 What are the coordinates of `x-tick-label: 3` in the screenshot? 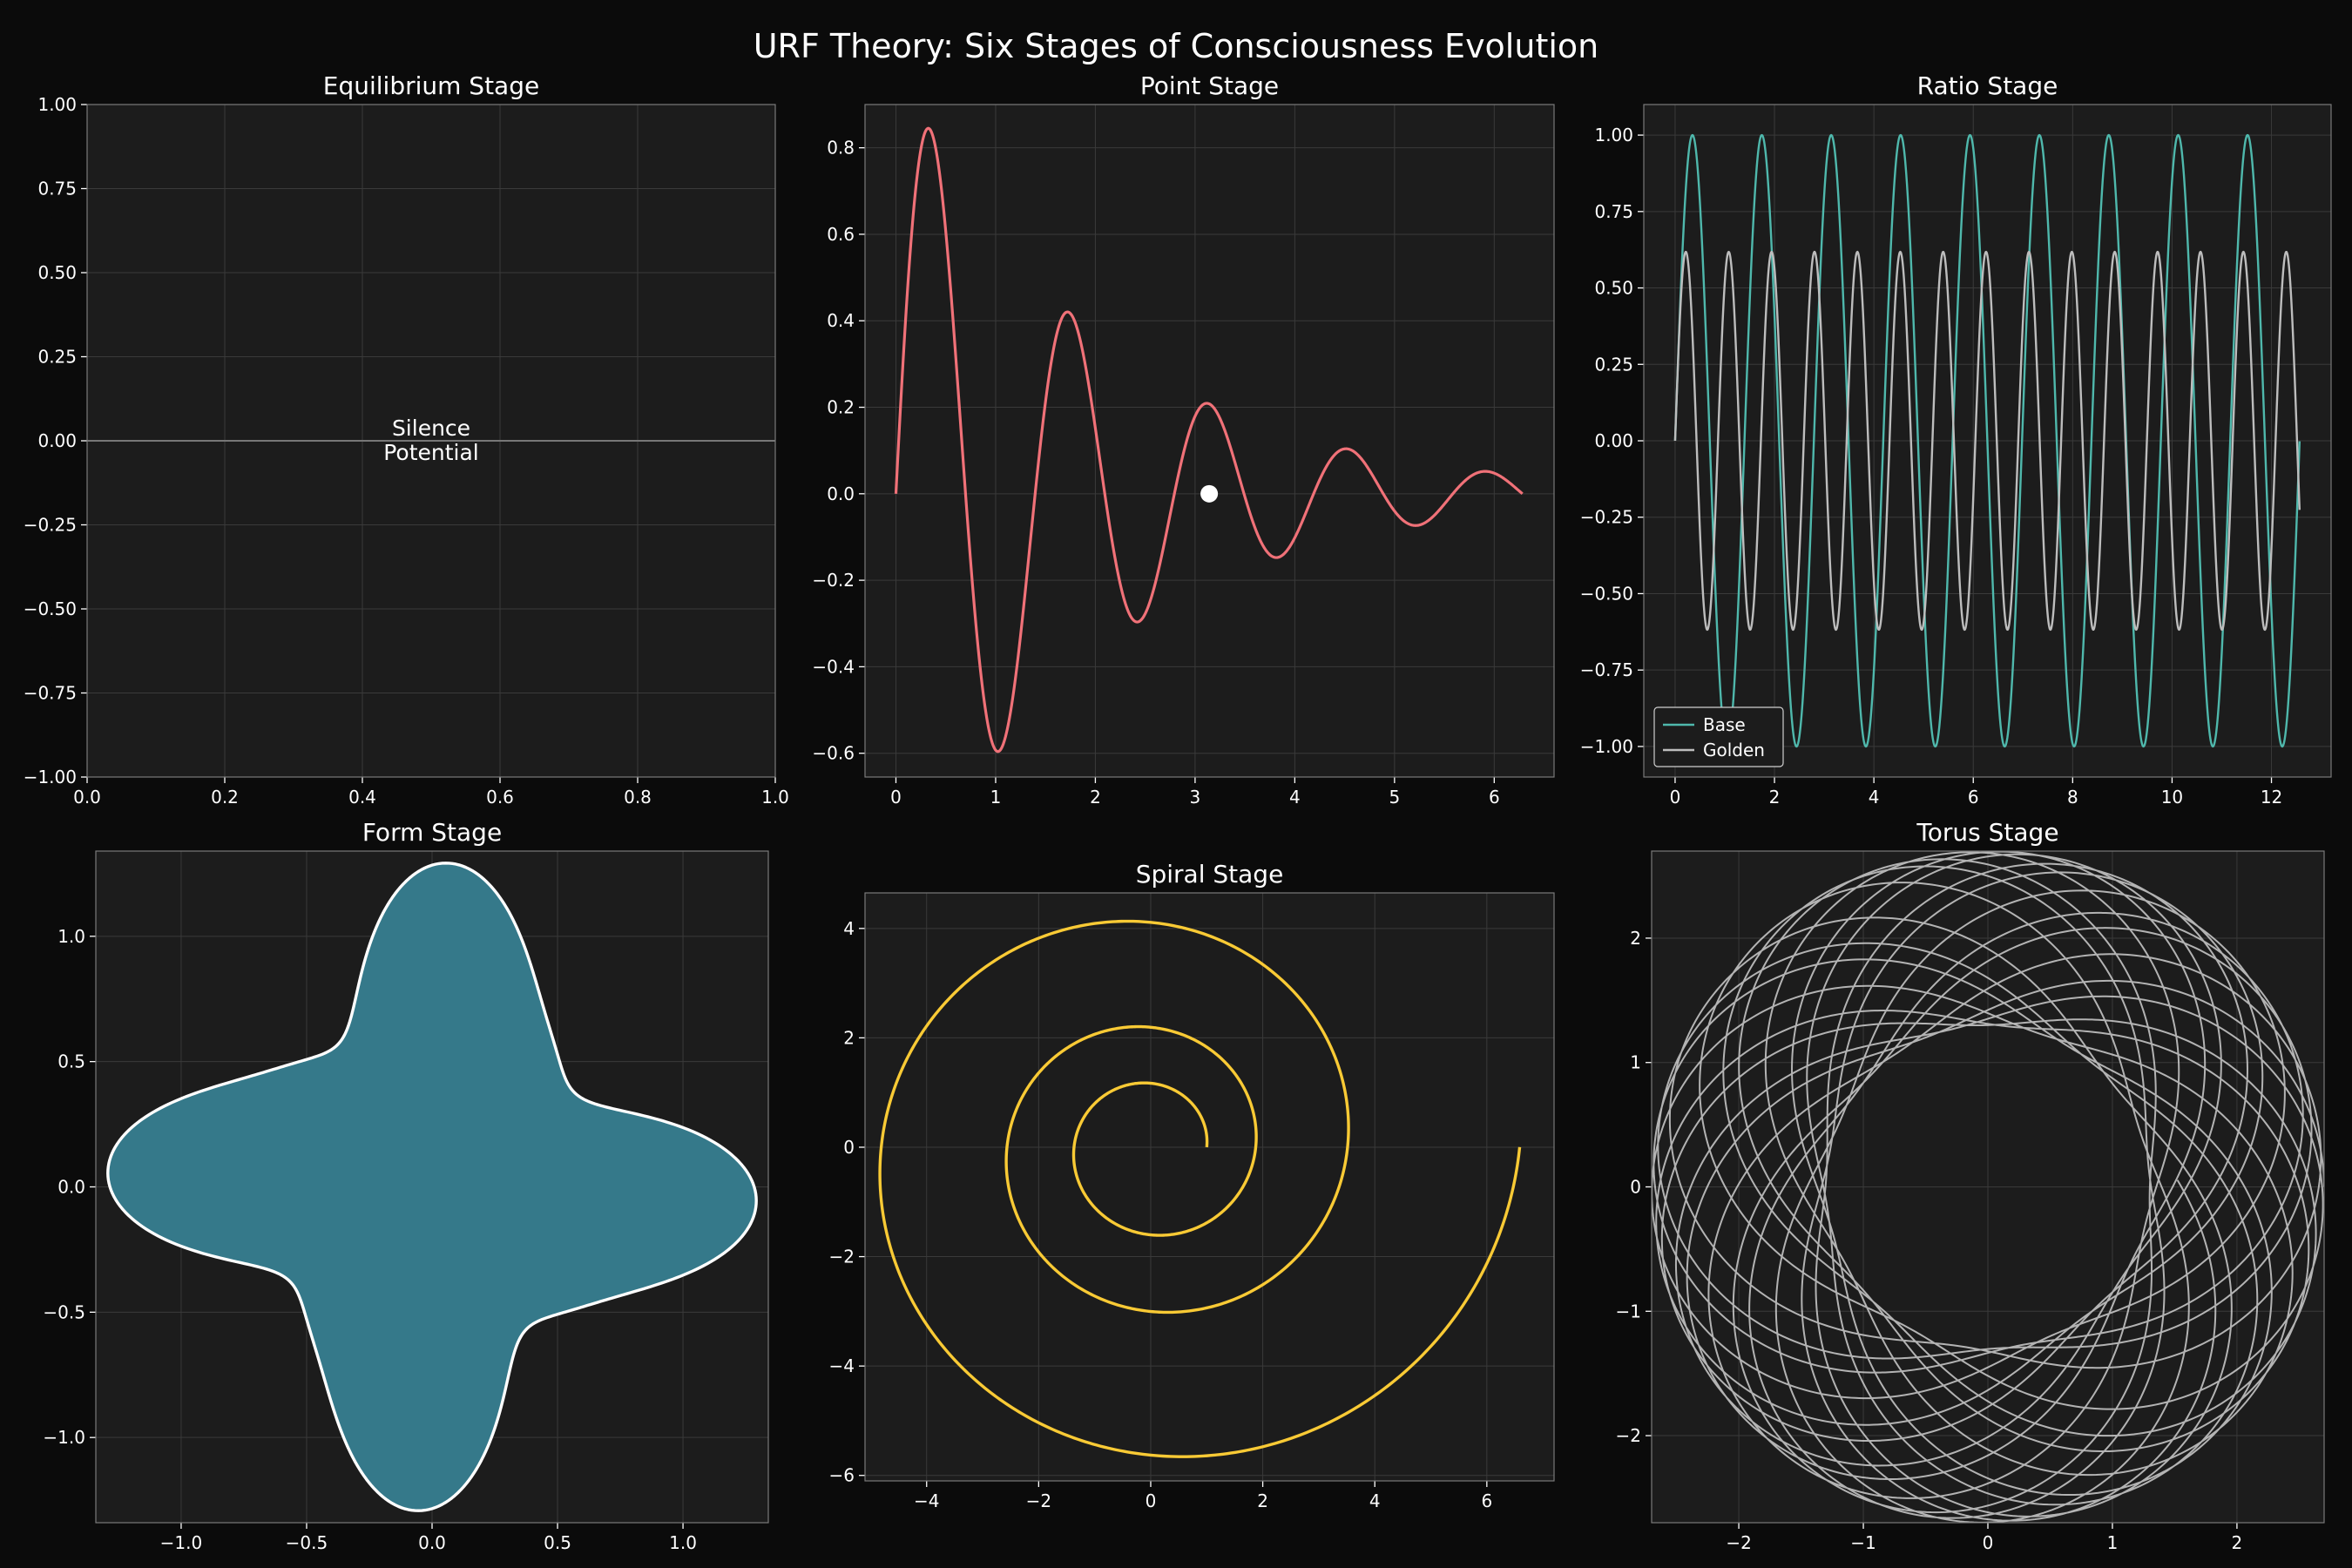 It's located at (1195, 797).